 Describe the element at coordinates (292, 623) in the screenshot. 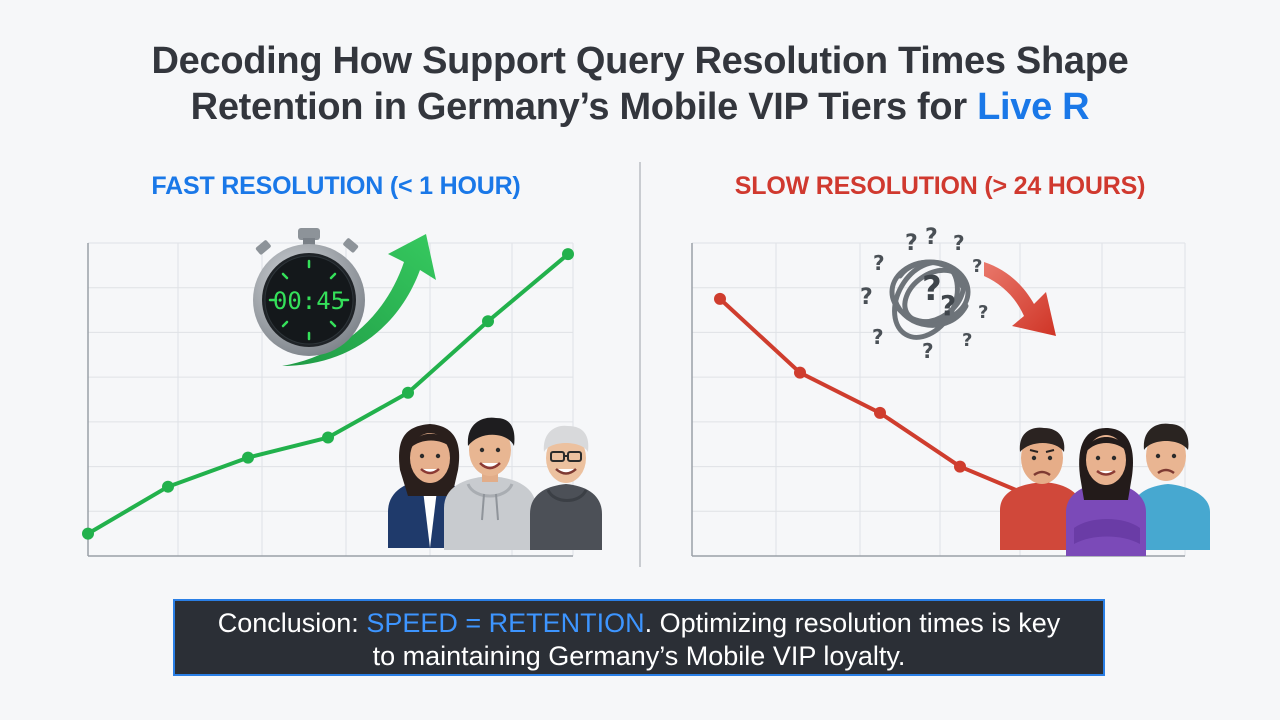

I see `conclusion-prefix: Conclusion:` at that location.